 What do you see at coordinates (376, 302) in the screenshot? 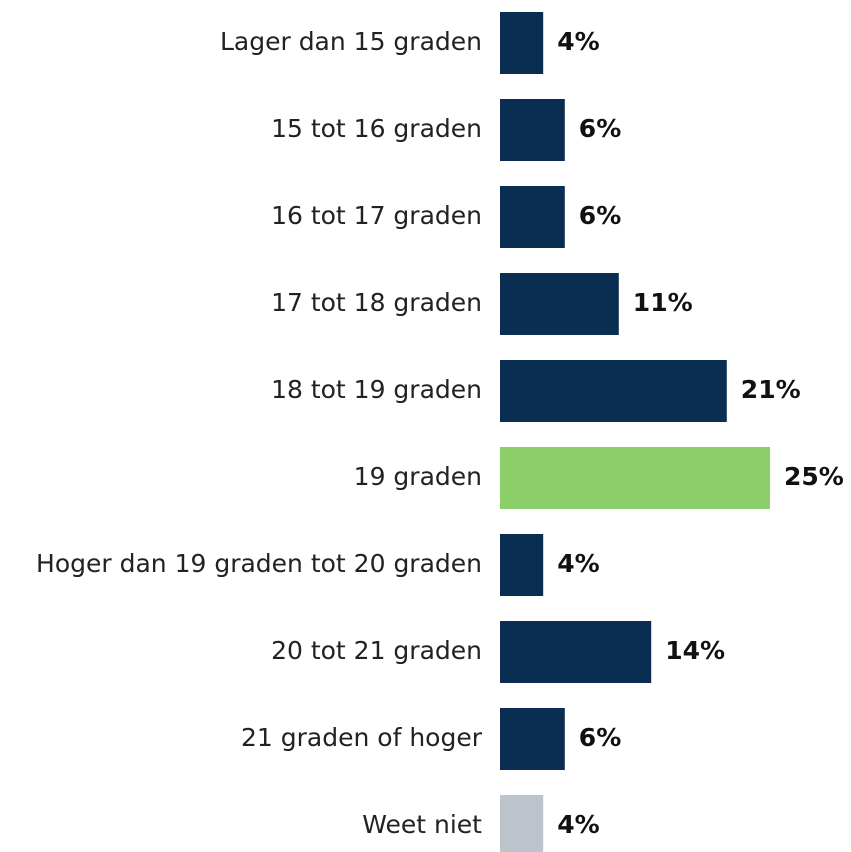
I see `category-label: 17 tot 18 graden` at bounding box center [376, 302].